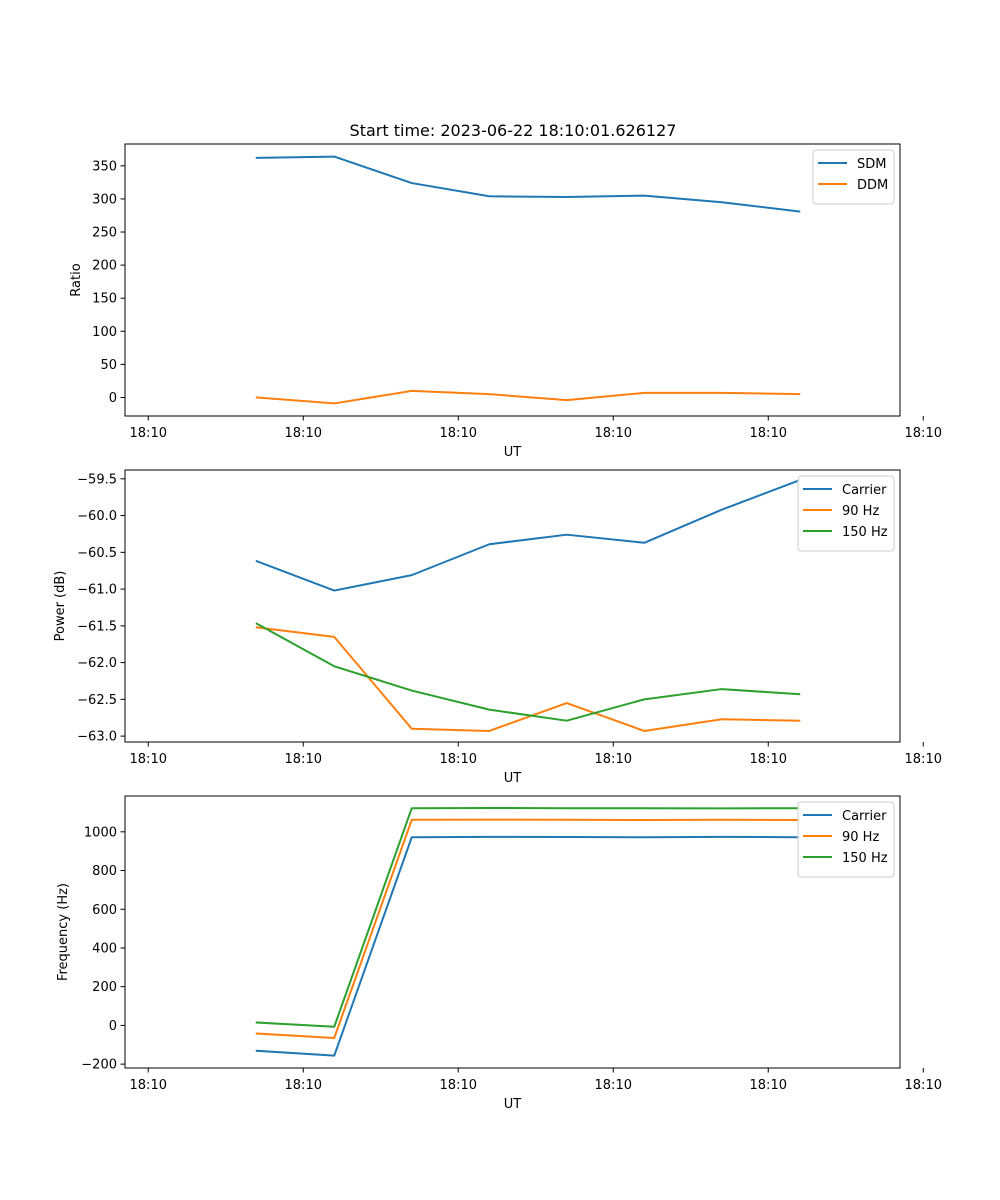 The image size is (1000, 1200). I want to click on ratio-x-tick-label-2: 18:10, so click(458, 433).